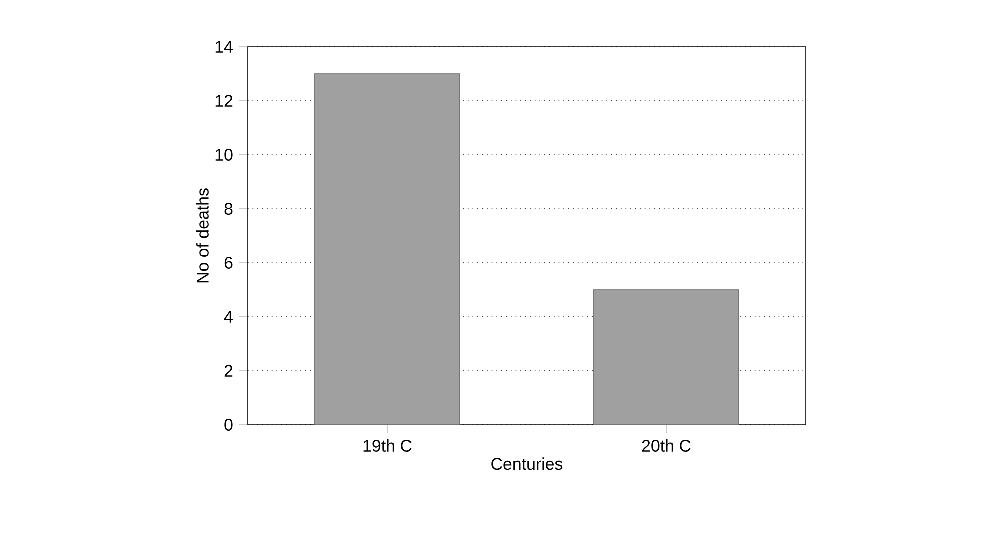 This screenshot has height=536, width=999. What do you see at coordinates (224, 47) in the screenshot?
I see `y-tick-label: 14` at bounding box center [224, 47].